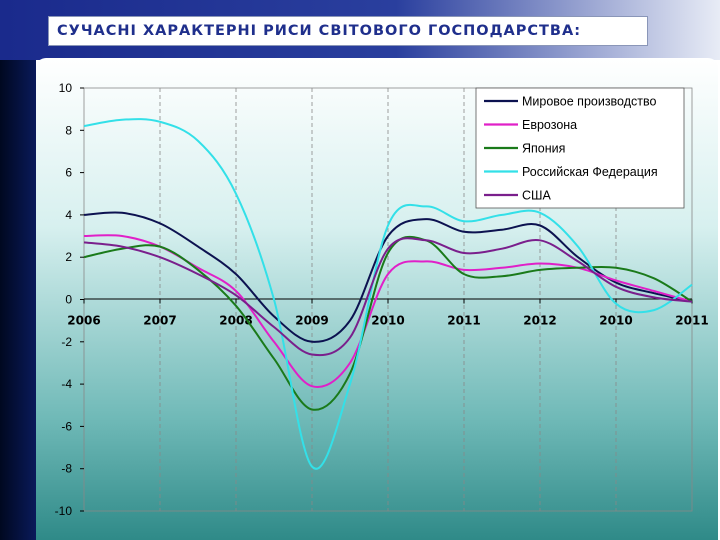  I want to click on y-tick-label: 2, so click(68, 257).